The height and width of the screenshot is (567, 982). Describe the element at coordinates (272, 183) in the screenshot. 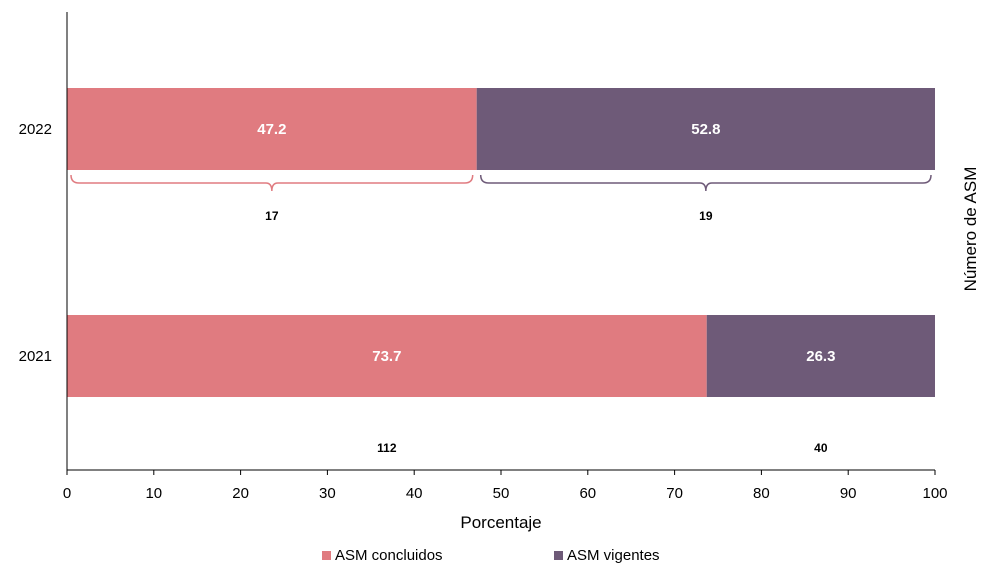

I see `bracket-asm-concluidos-2022` at that location.